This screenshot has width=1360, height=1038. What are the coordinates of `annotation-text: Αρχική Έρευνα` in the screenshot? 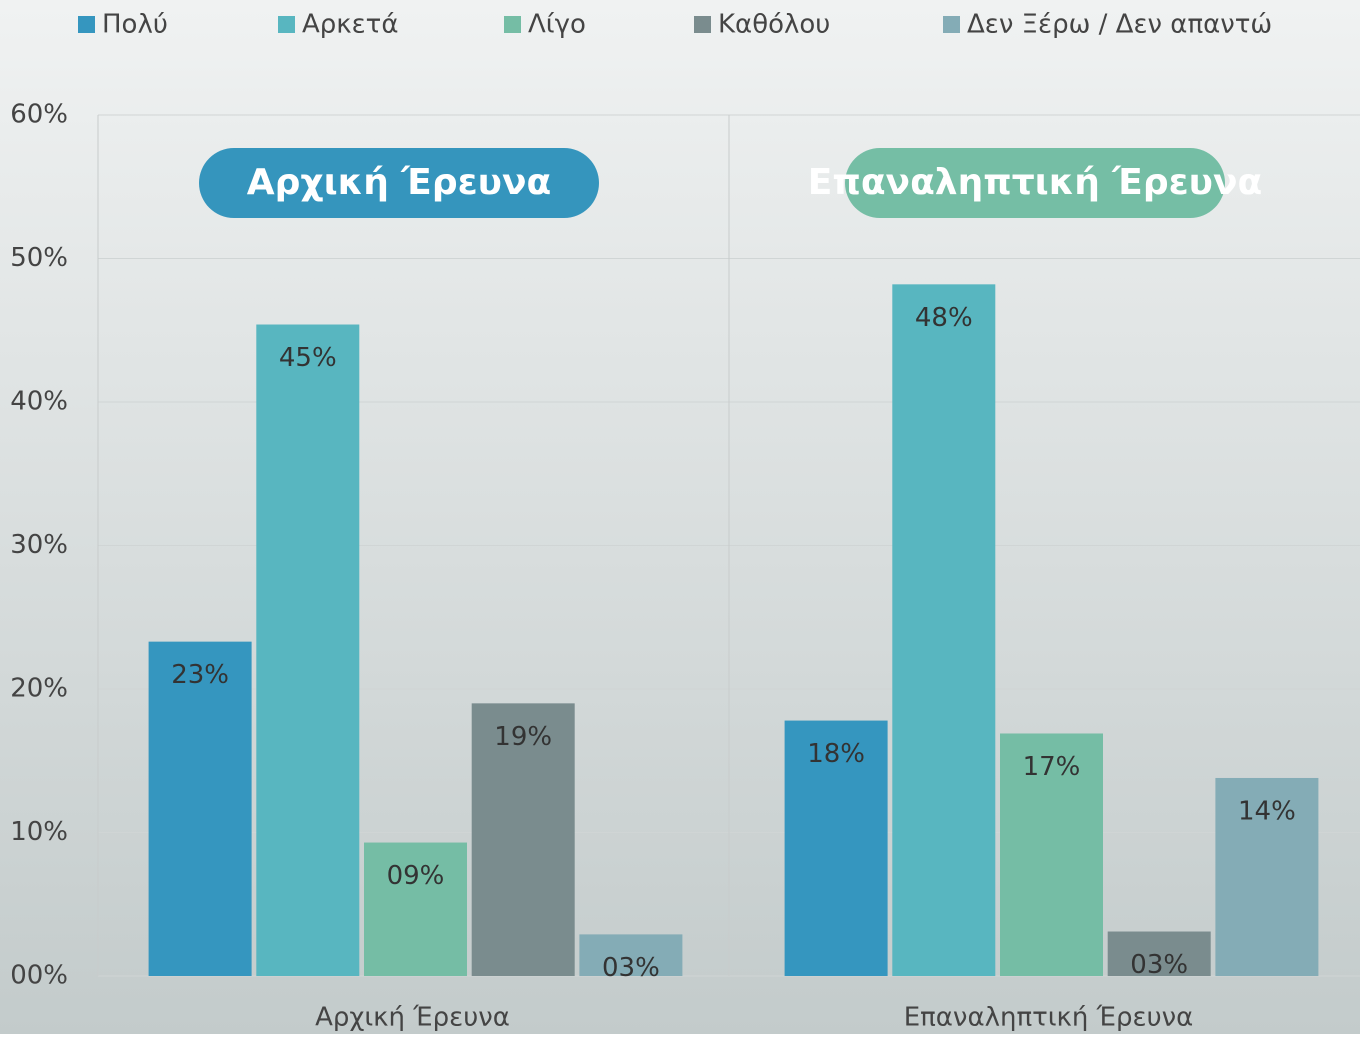 It's located at (399, 182).